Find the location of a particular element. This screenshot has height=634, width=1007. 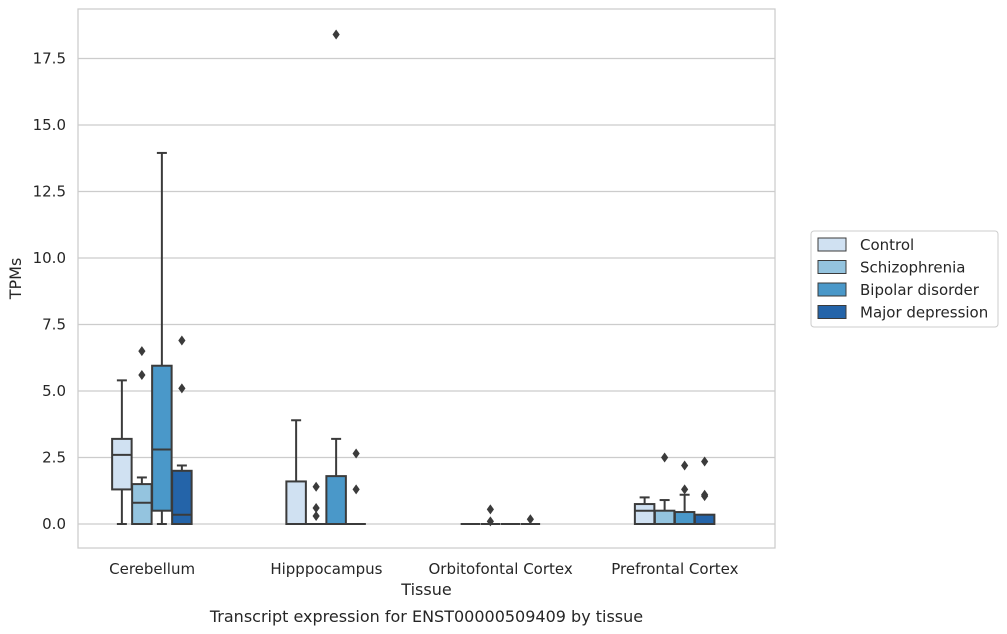

y-tick-label: 15.0 is located at coordinates (49, 125).